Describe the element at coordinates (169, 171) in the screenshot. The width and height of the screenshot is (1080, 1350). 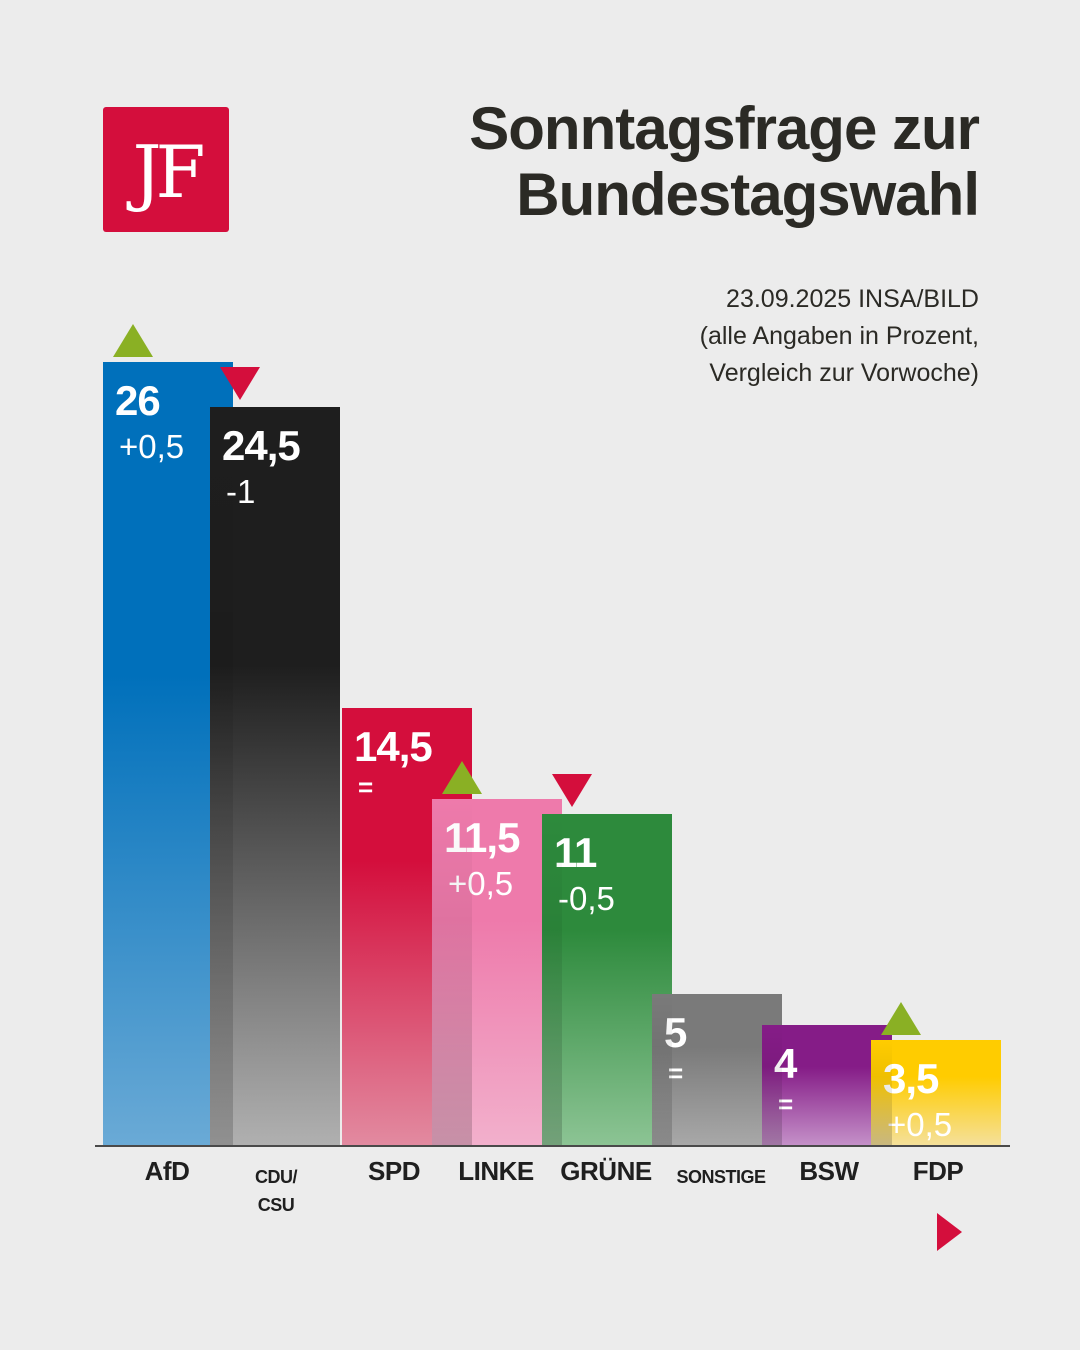
I see `logo-text: JF` at that location.